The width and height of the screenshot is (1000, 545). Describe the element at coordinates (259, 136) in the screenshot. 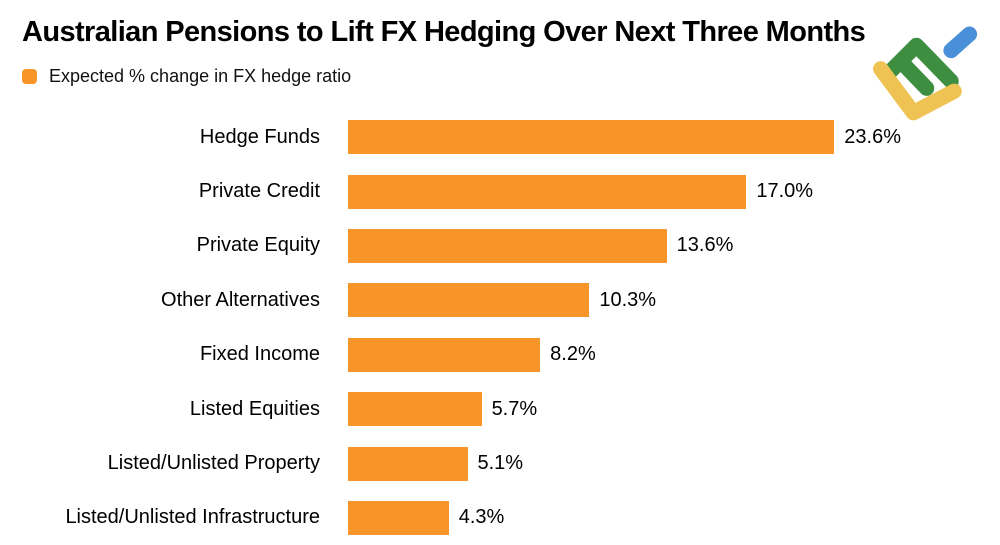

I see `row-label: Hedge Funds` at that location.